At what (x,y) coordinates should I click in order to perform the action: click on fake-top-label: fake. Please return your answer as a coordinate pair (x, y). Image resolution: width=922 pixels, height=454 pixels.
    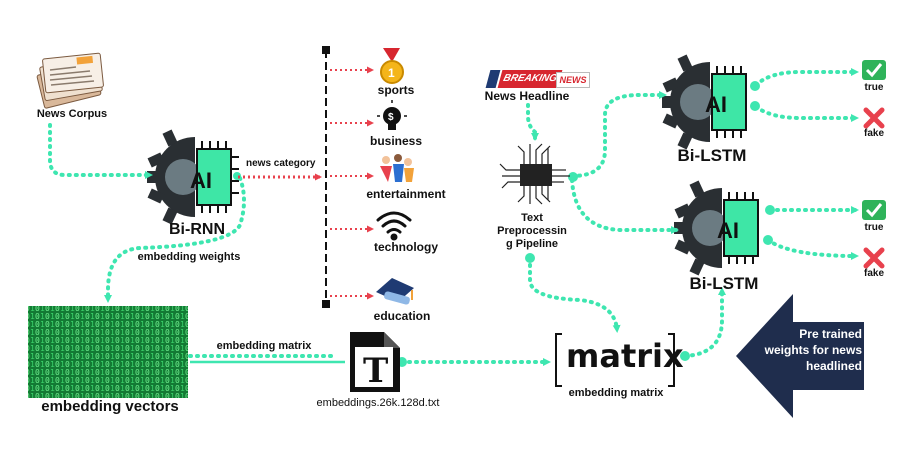
    Looking at the image, I should click on (874, 133).